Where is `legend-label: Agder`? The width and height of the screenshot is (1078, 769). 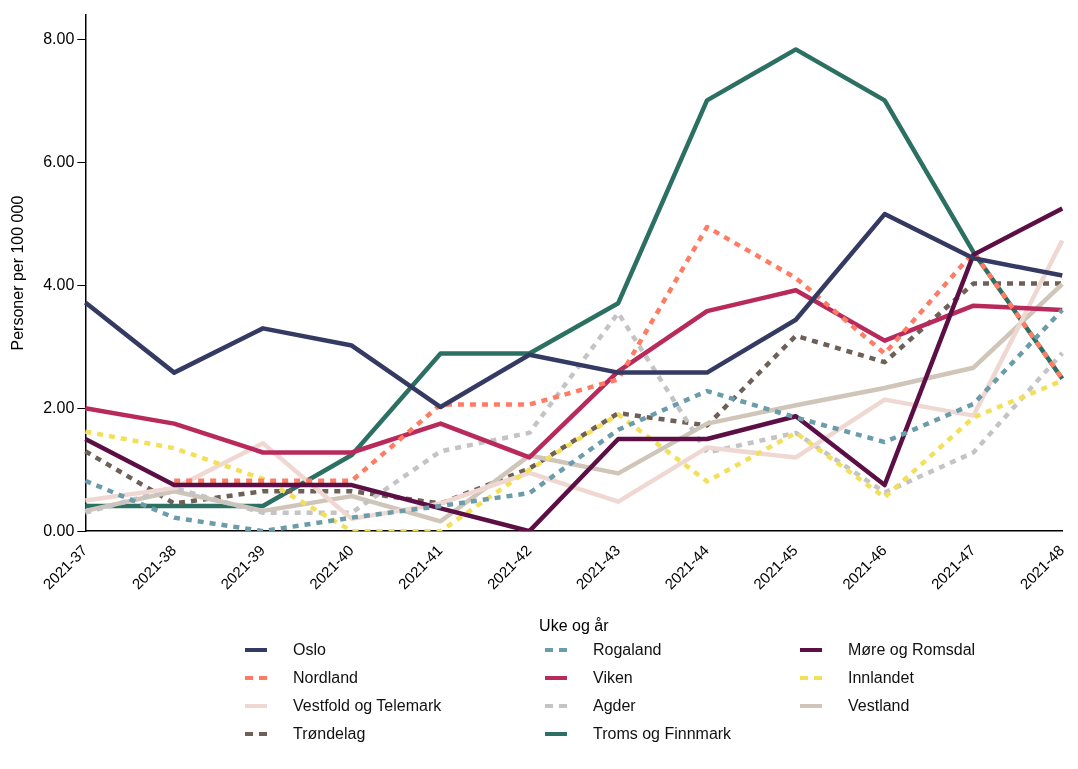 legend-label: Agder is located at coordinates (614, 706).